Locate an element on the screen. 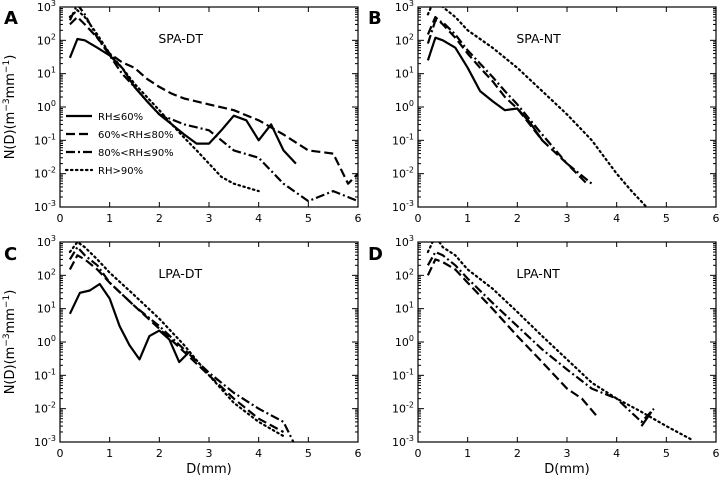 This screenshot has width=726, height=477. panel-title: LPA-NT is located at coordinates (538, 273).